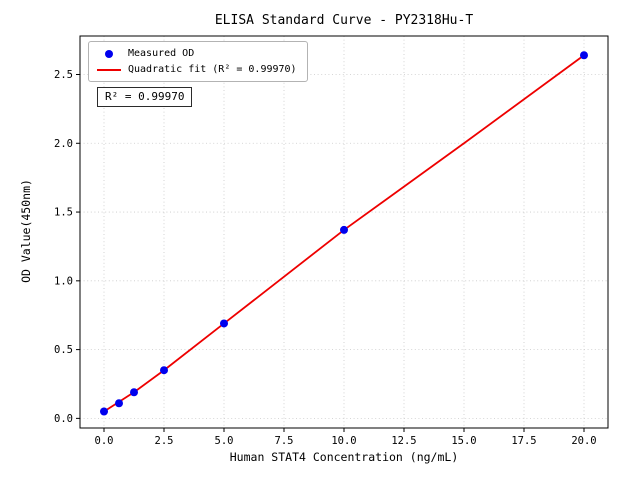 The image size is (640, 480). I want to click on x-axis-label: Human STAT4 Concentration (ng/mL), so click(344, 457).